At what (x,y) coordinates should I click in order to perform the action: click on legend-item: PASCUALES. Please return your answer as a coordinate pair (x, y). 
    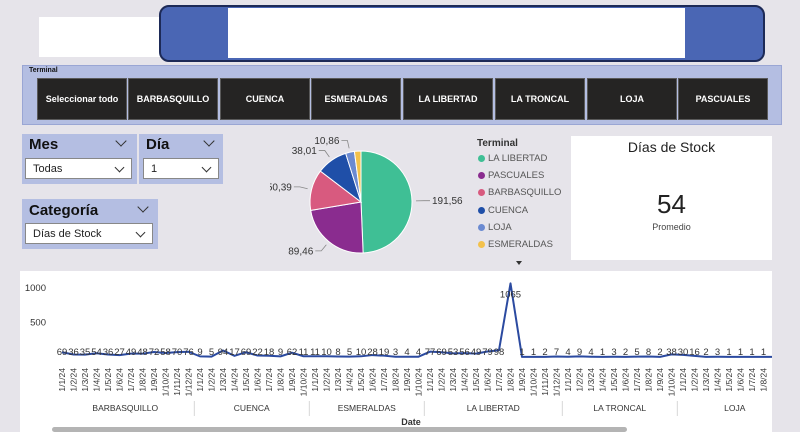
    Looking at the image, I should click on (511, 175).